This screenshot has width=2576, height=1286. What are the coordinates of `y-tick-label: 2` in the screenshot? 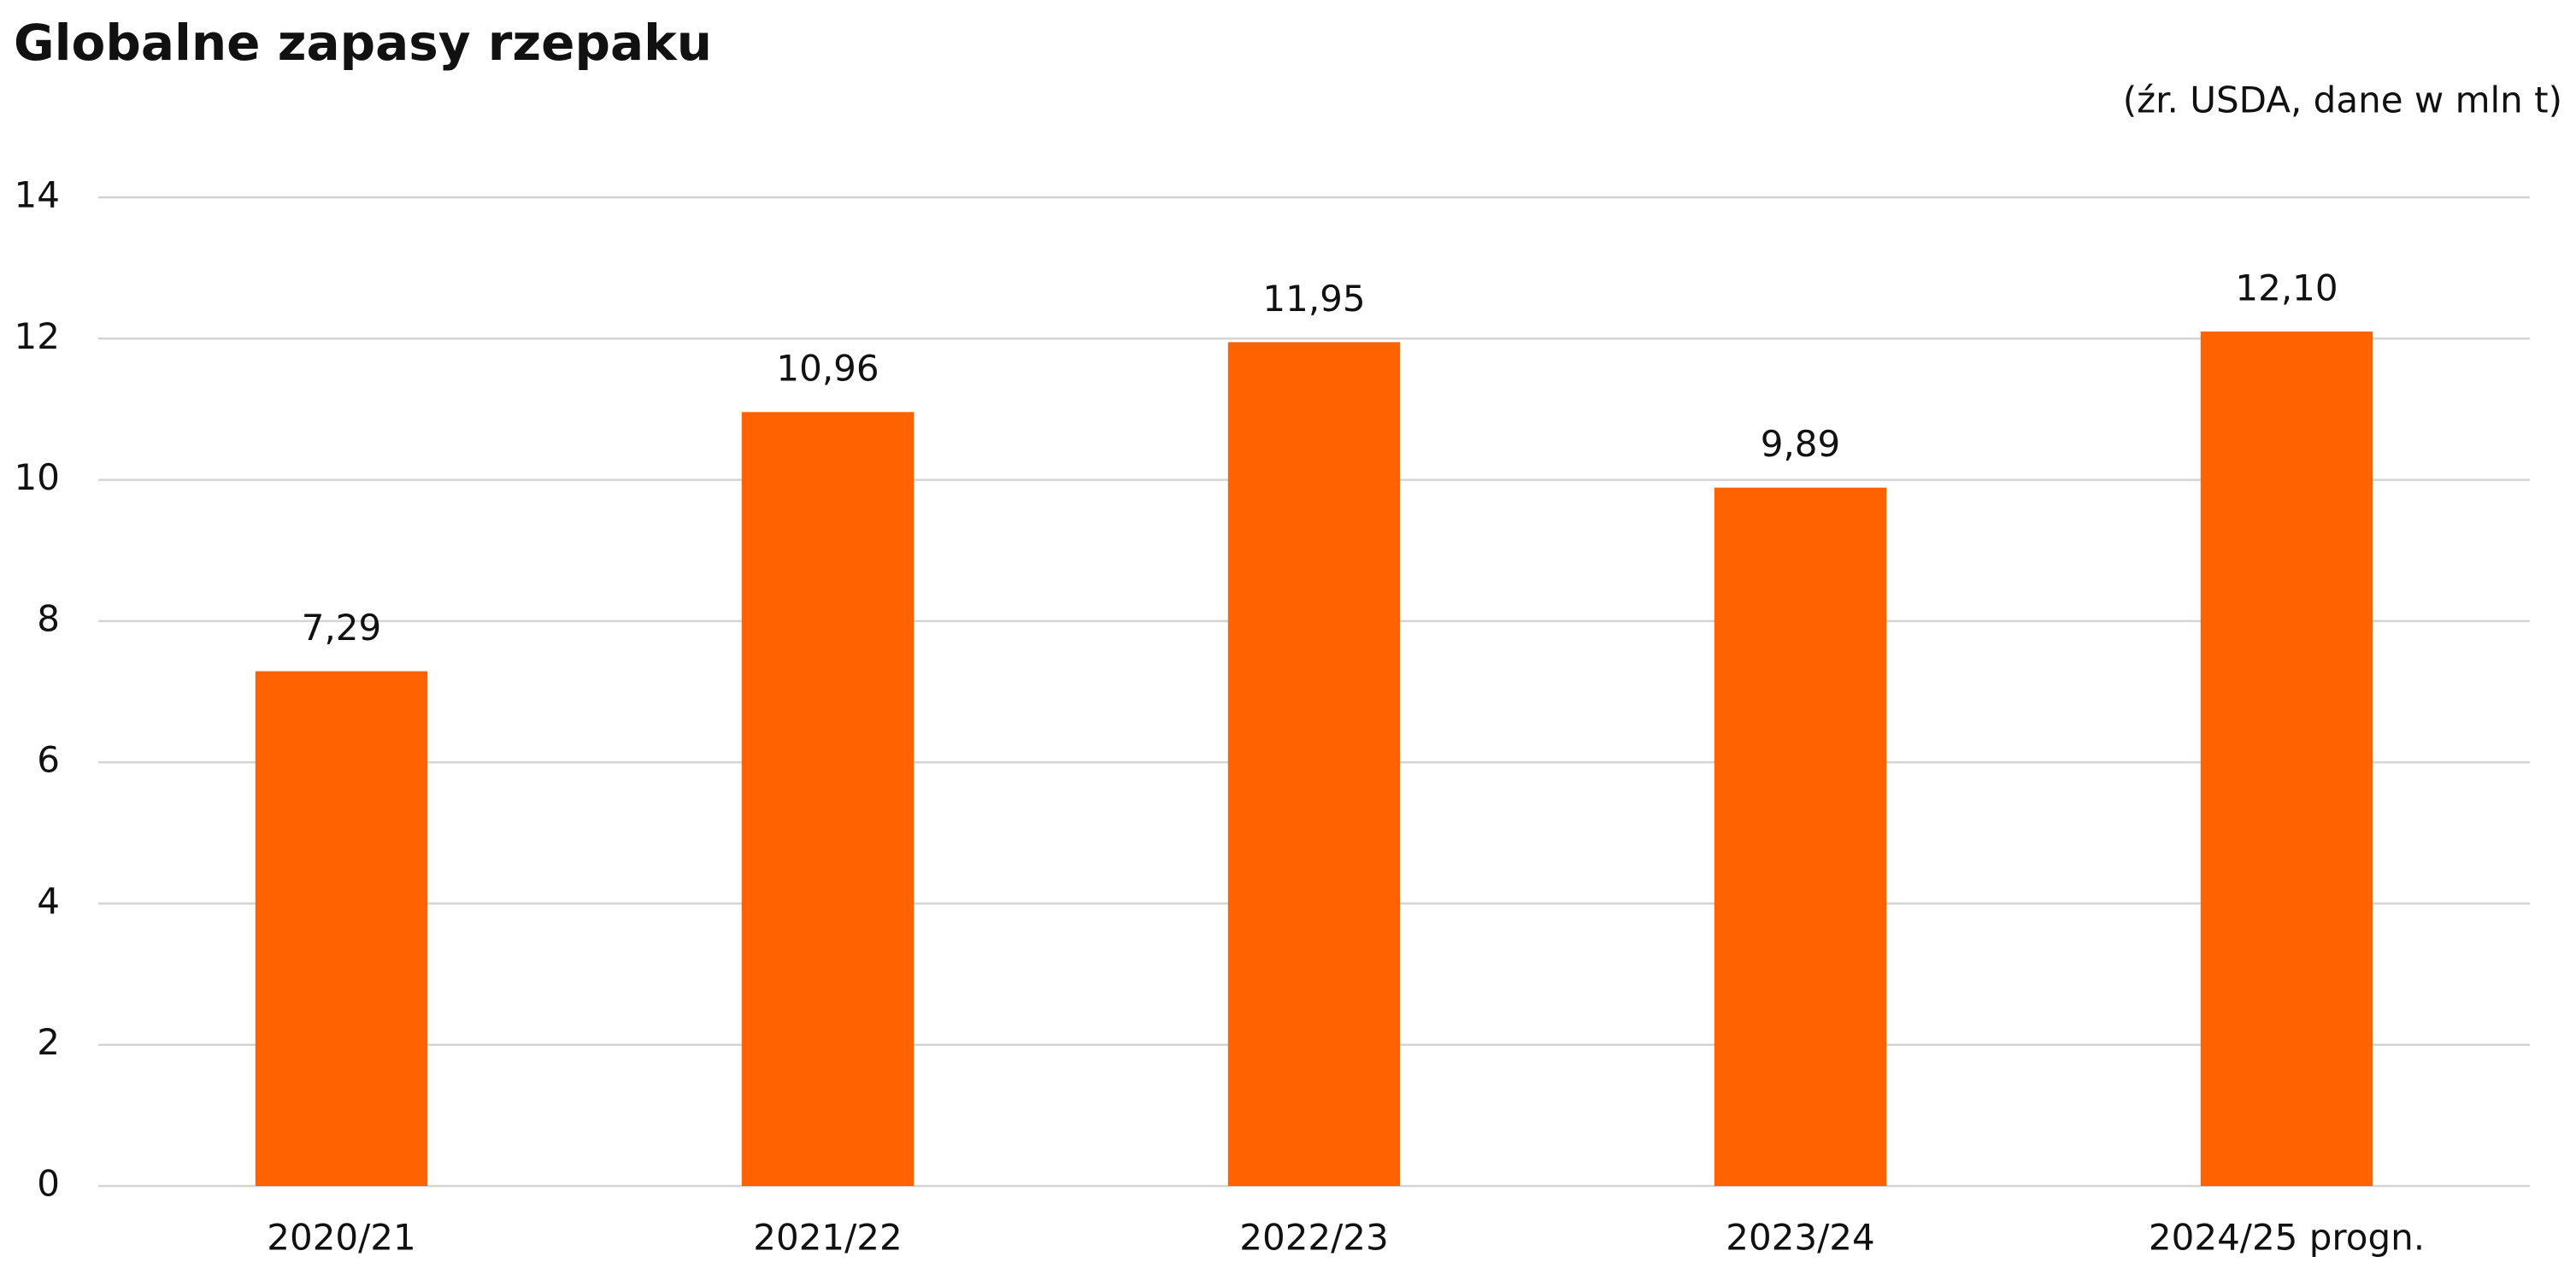 It's located at (48, 1042).